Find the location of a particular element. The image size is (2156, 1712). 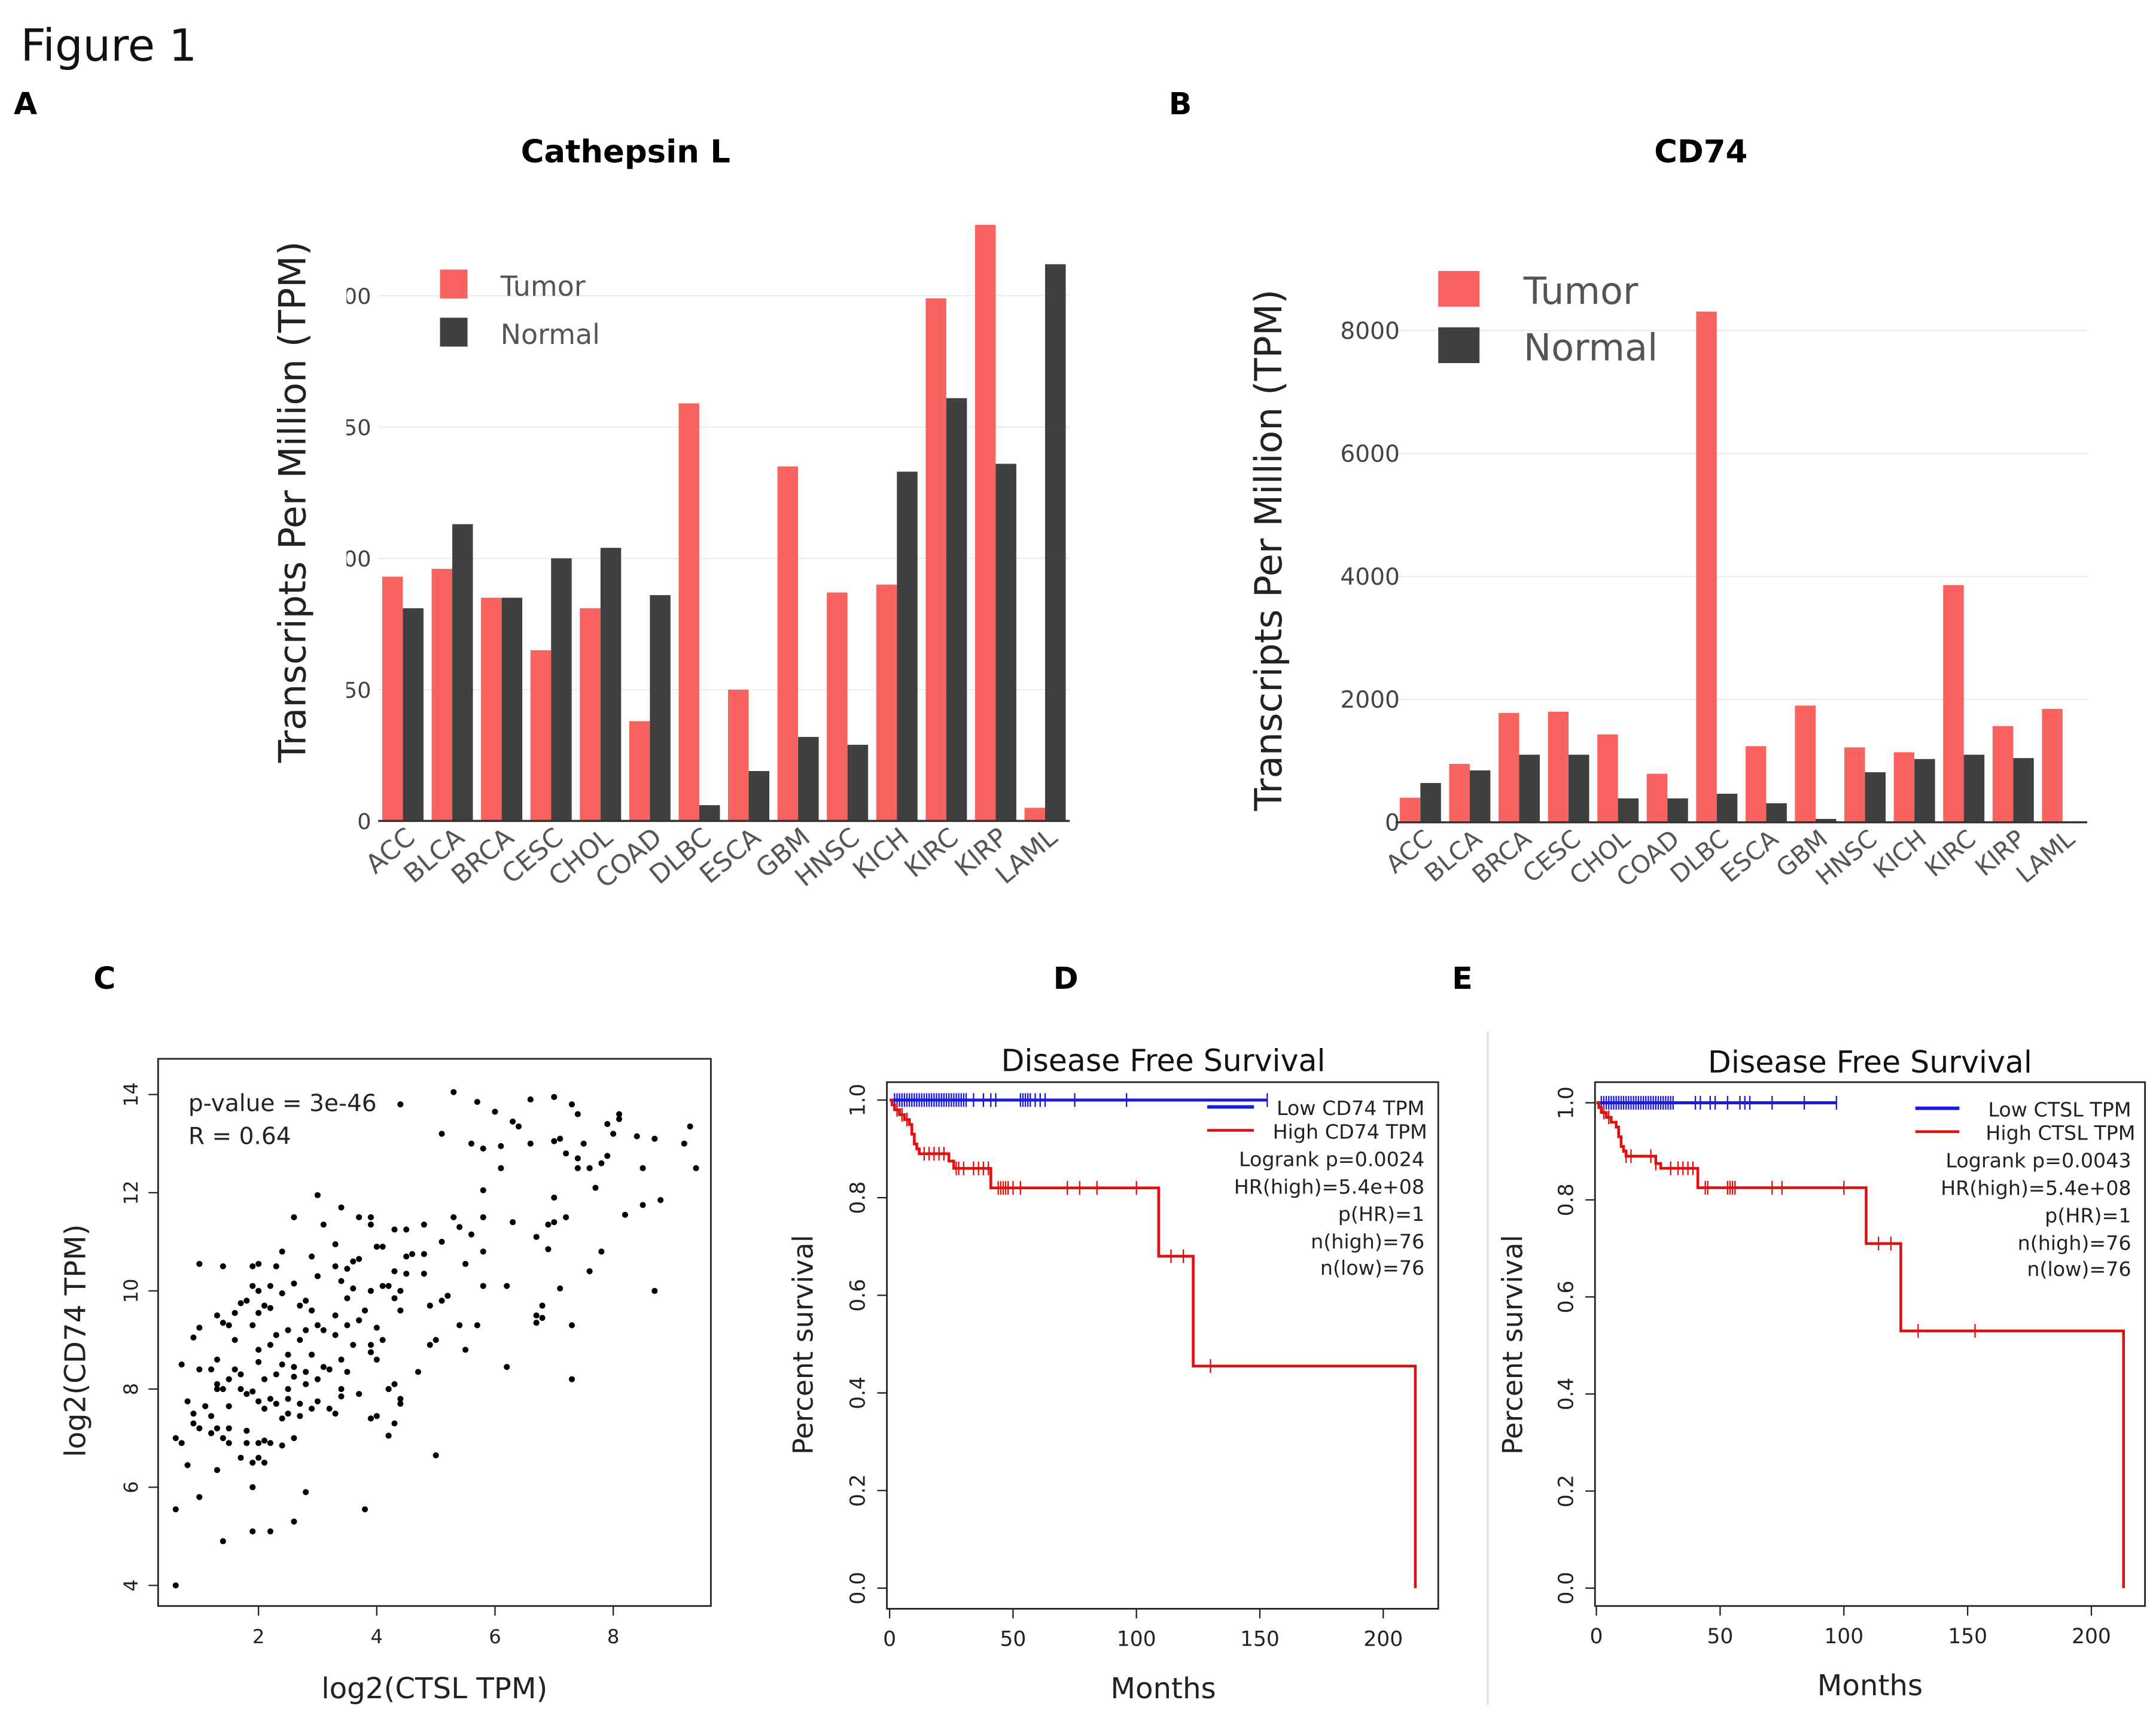

panel-e-ylabel: Percent survival is located at coordinates (1512, 1345).